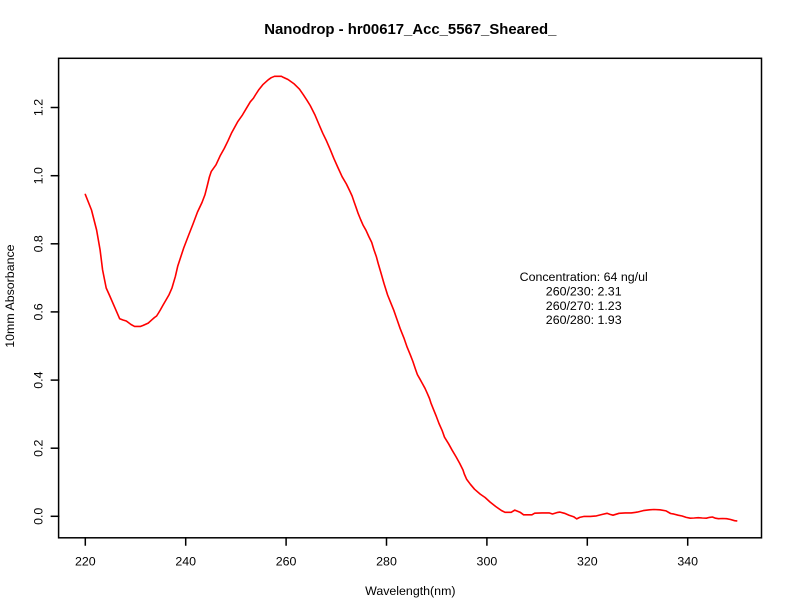 The width and height of the screenshot is (792, 612). Describe the element at coordinates (39, 516) in the screenshot. I see `svg-text: 0.0` at that location.